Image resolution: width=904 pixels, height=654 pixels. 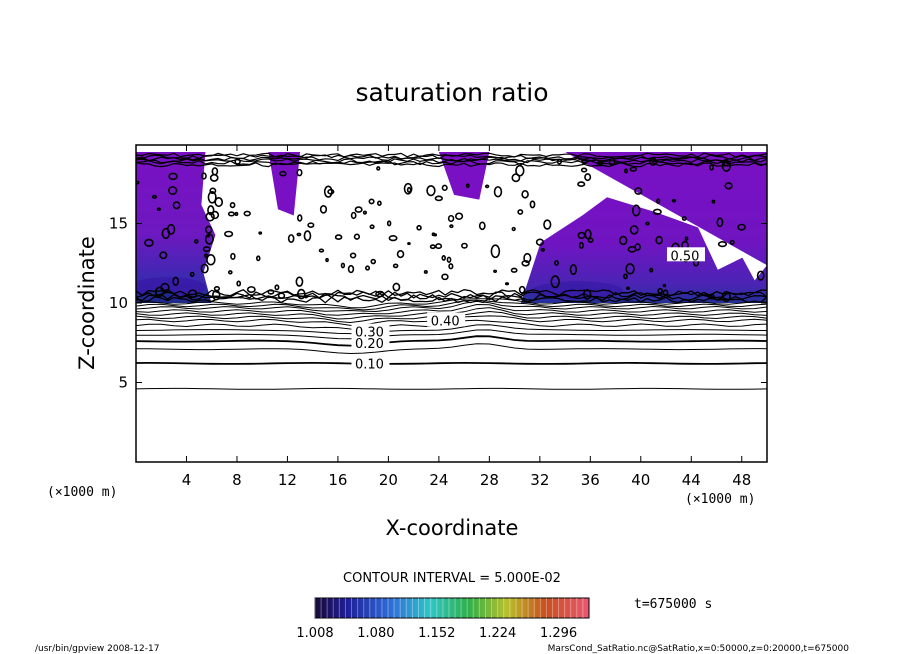 I want to click on chart-title: saturation ratio, so click(x=451, y=92).